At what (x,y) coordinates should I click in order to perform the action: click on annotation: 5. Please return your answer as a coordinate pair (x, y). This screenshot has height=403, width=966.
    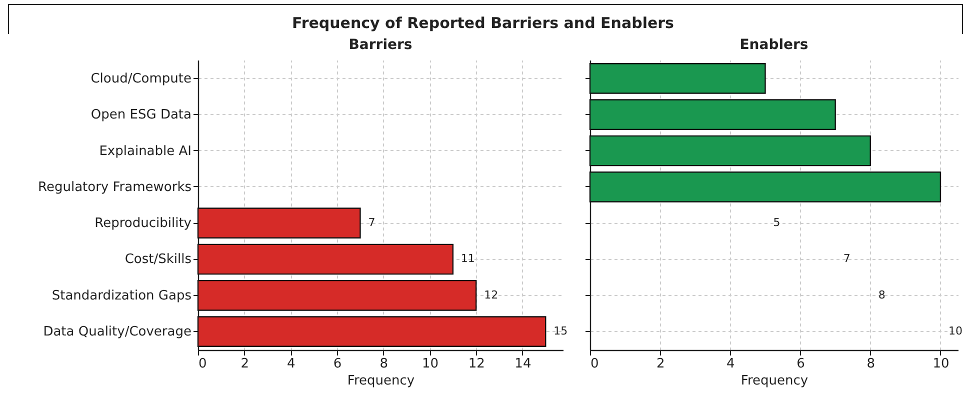
    Looking at the image, I should click on (776, 223).